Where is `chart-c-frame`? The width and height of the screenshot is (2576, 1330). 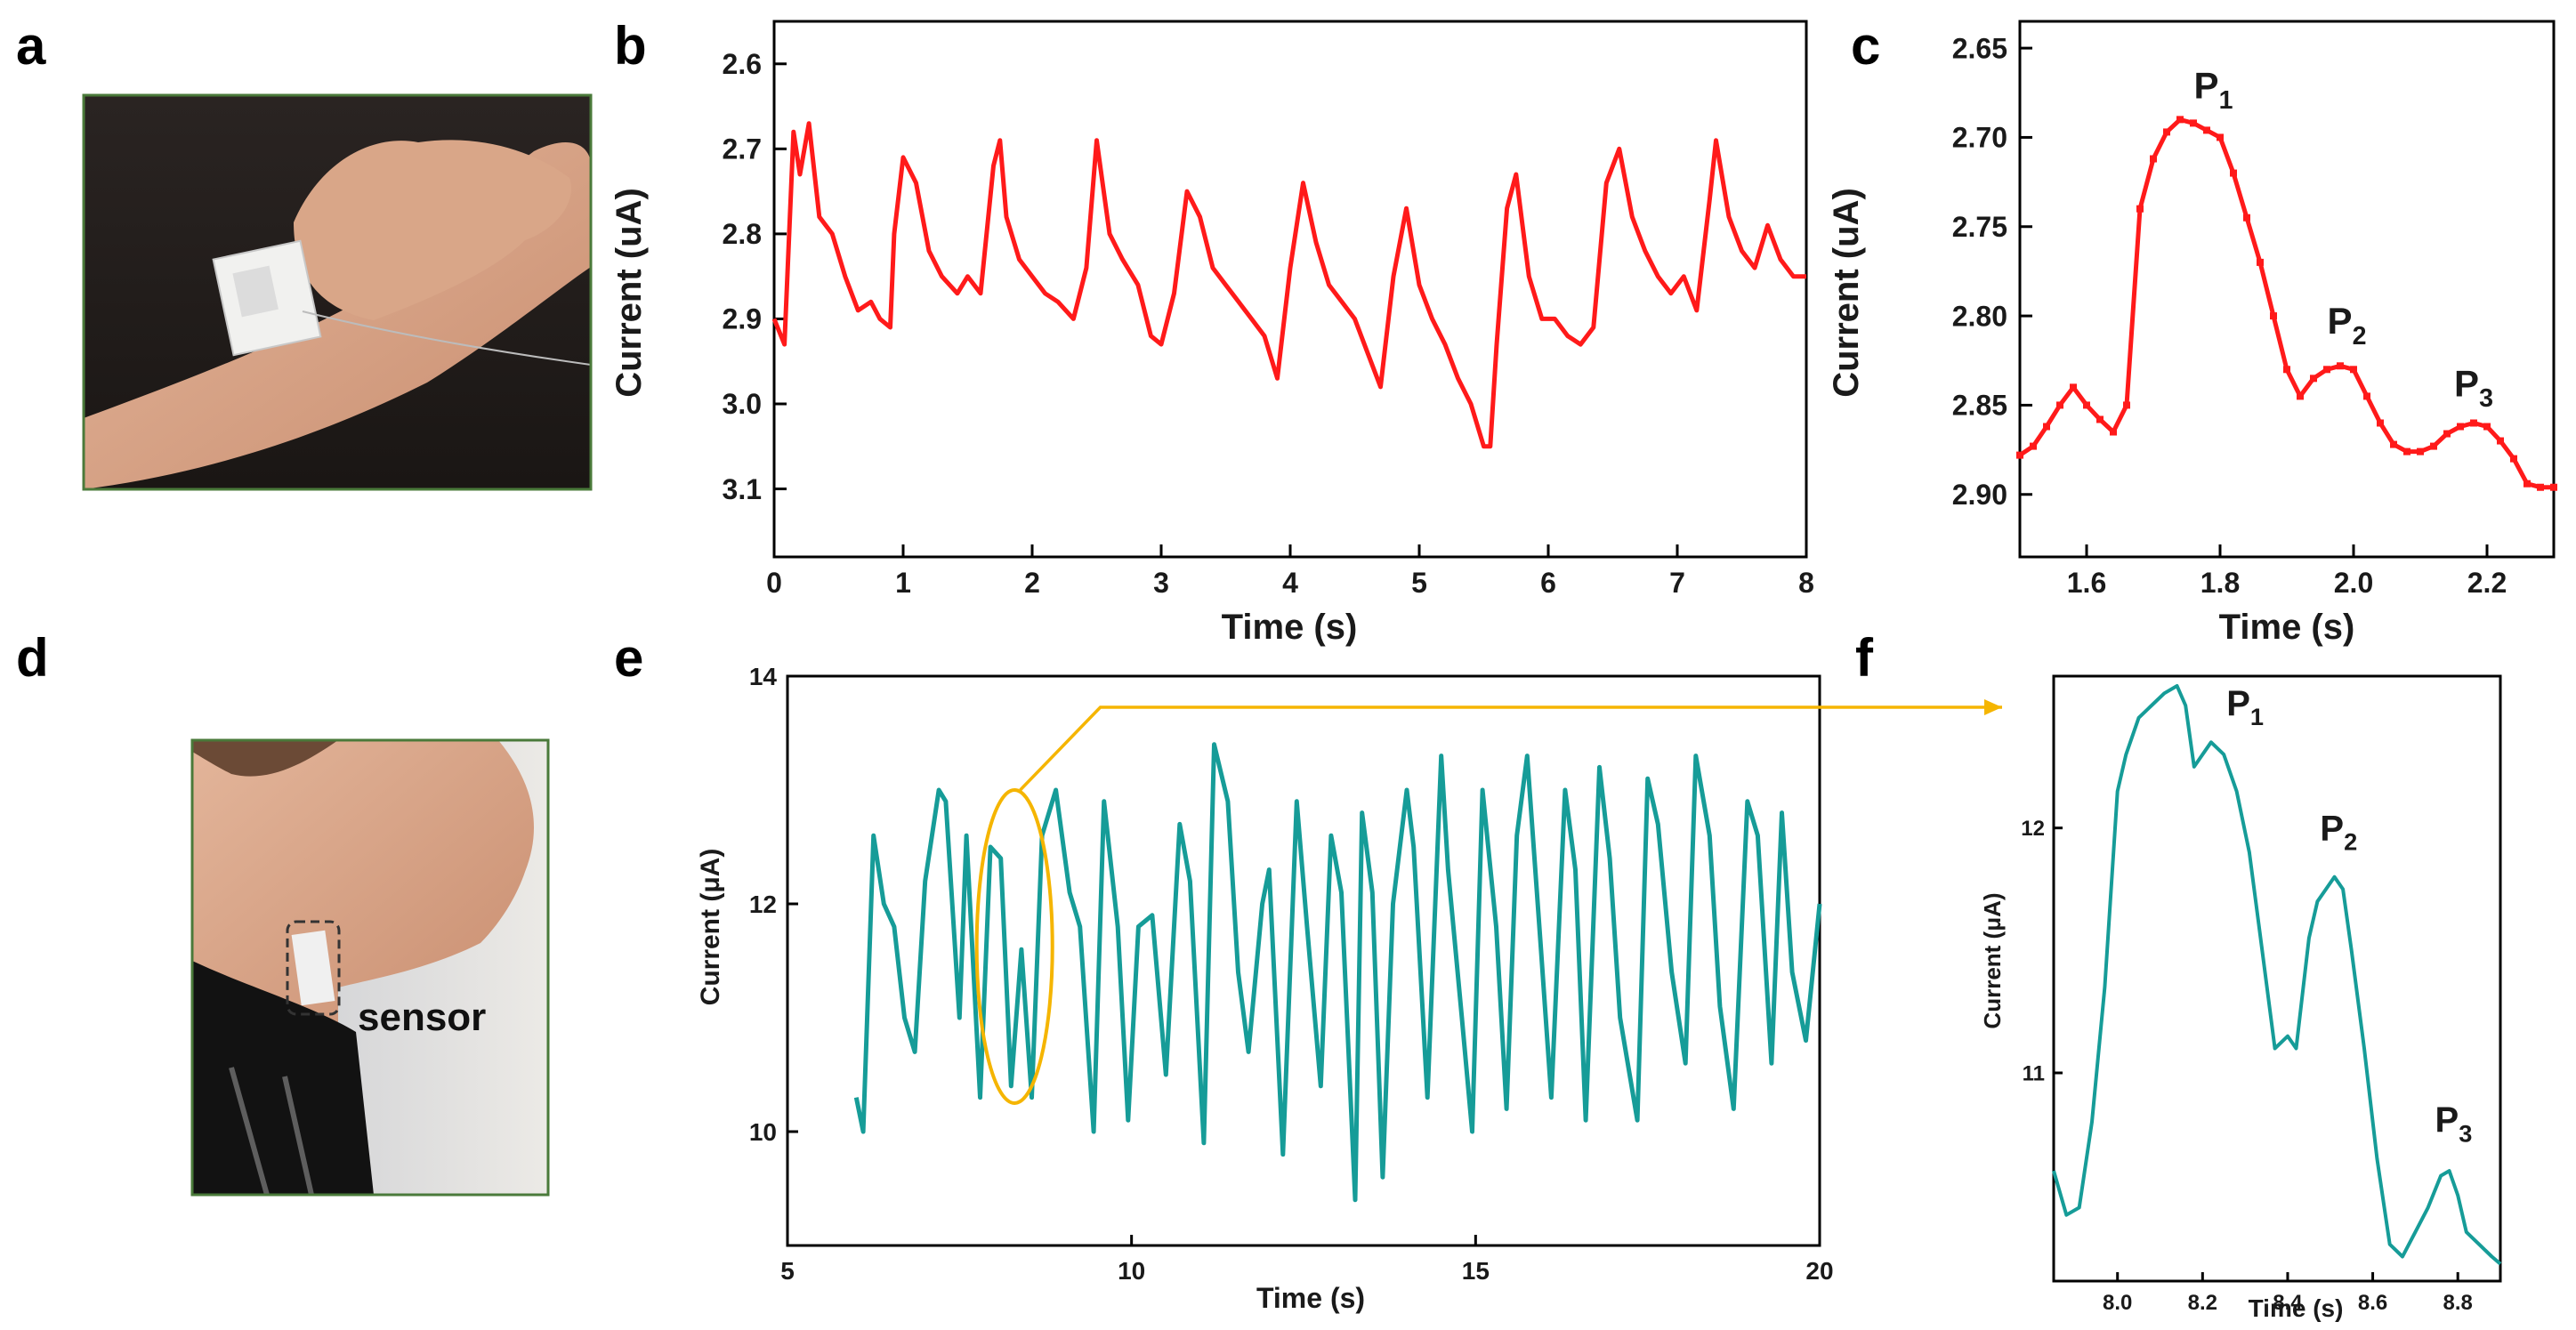
chart-c-frame is located at coordinates (2287, 289).